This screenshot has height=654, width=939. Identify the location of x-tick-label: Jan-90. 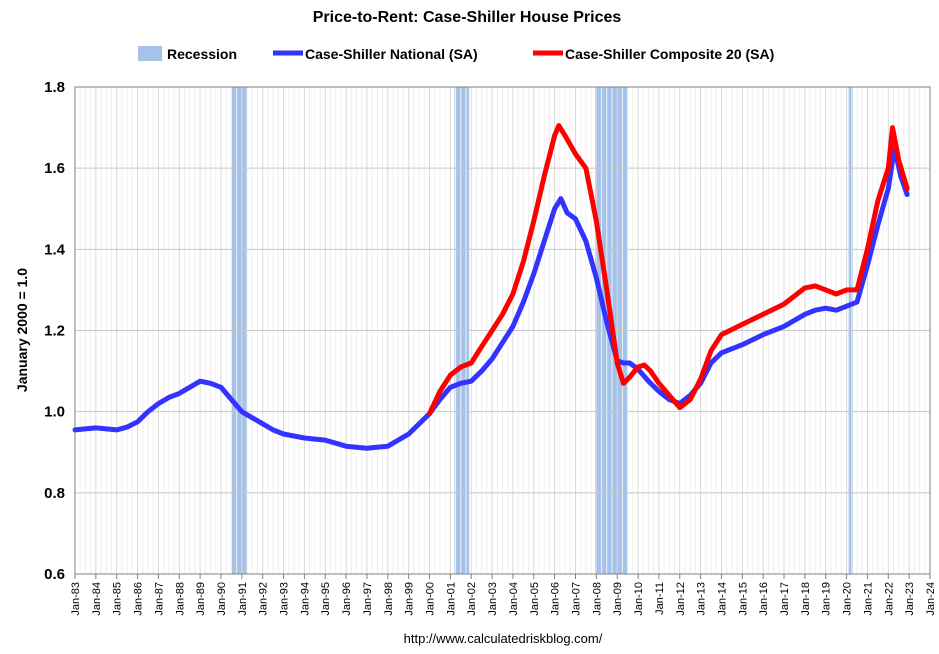
(222, 599).